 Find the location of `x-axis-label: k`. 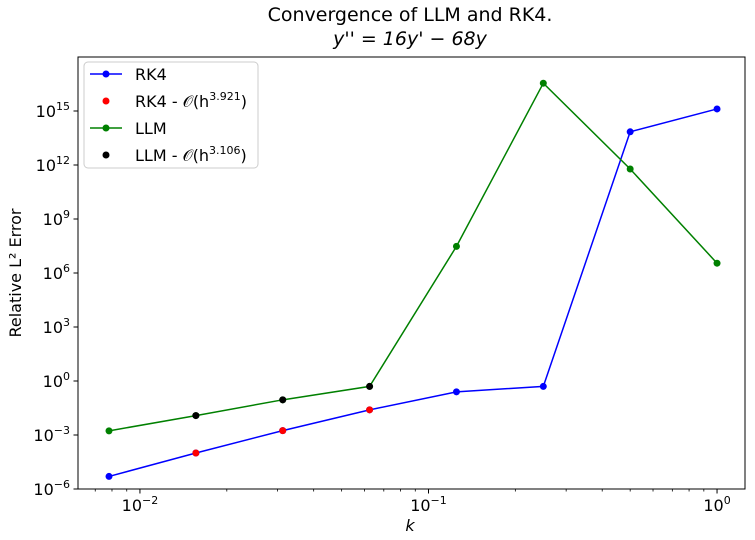

x-axis-label: k is located at coordinates (410, 525).